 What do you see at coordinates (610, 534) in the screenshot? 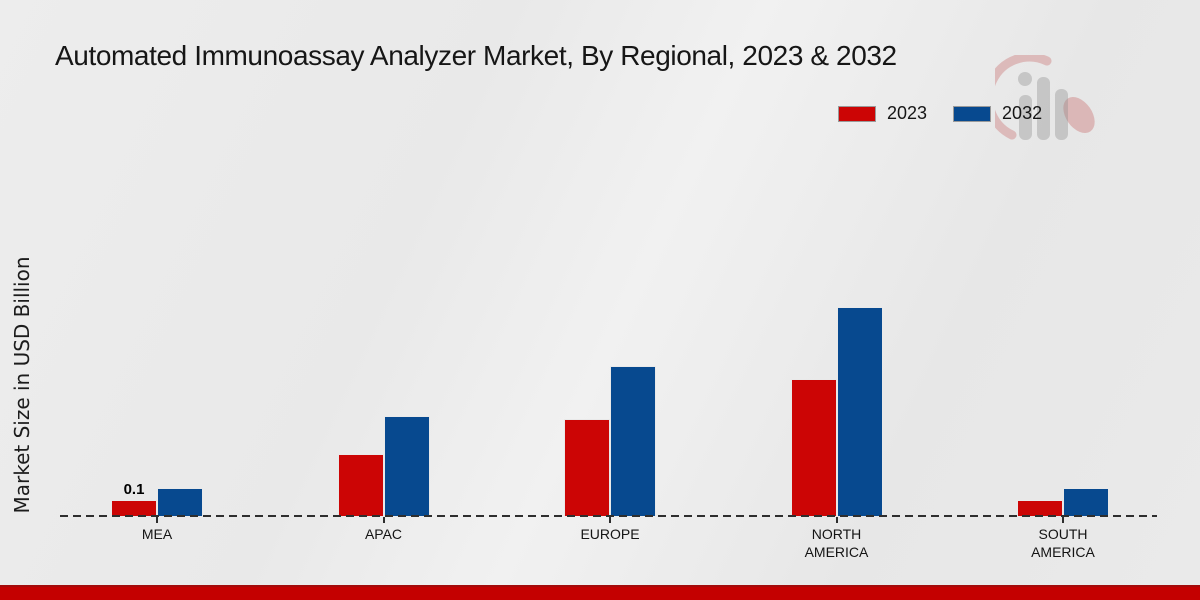
I see `category-label-europe: EUROPE` at bounding box center [610, 534].